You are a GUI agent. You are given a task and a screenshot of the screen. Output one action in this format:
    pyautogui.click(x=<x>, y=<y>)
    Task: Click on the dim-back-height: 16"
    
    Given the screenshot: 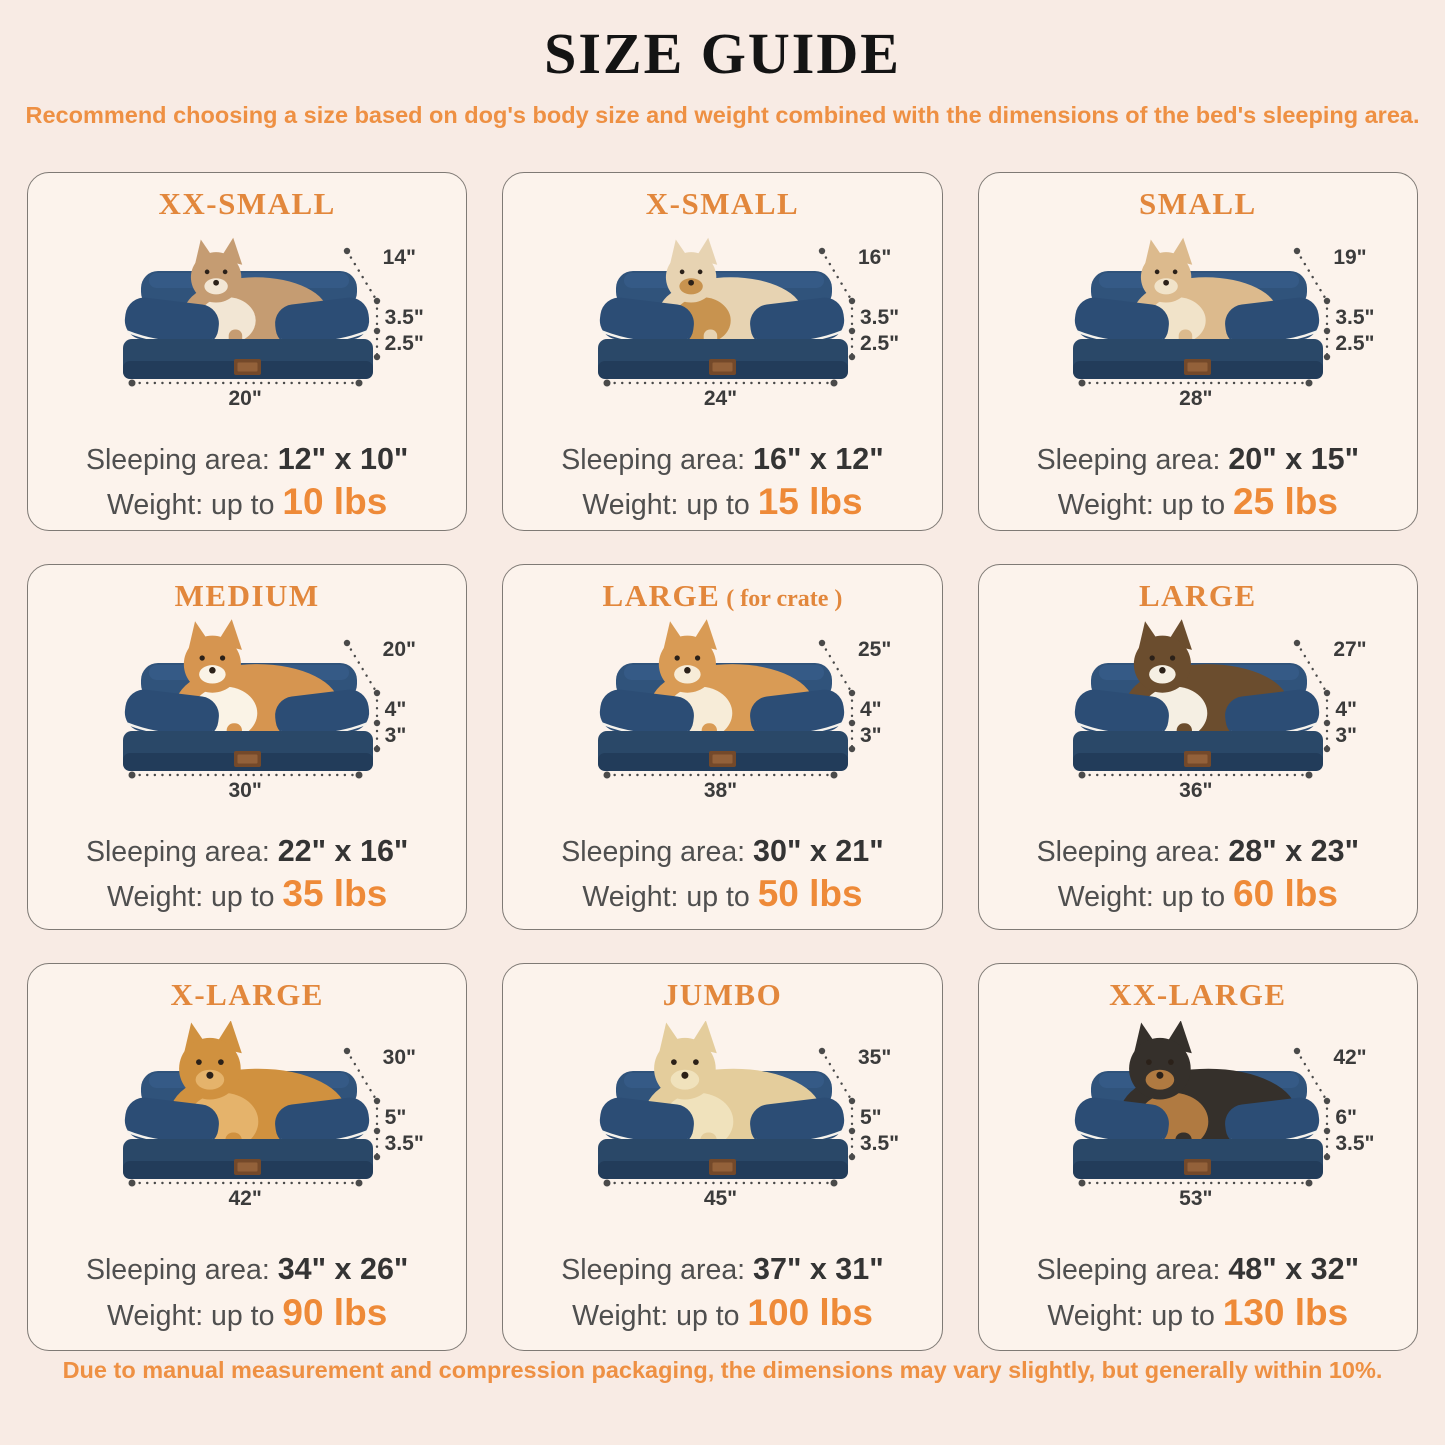 What is the action you would take?
    pyautogui.click(x=874, y=257)
    